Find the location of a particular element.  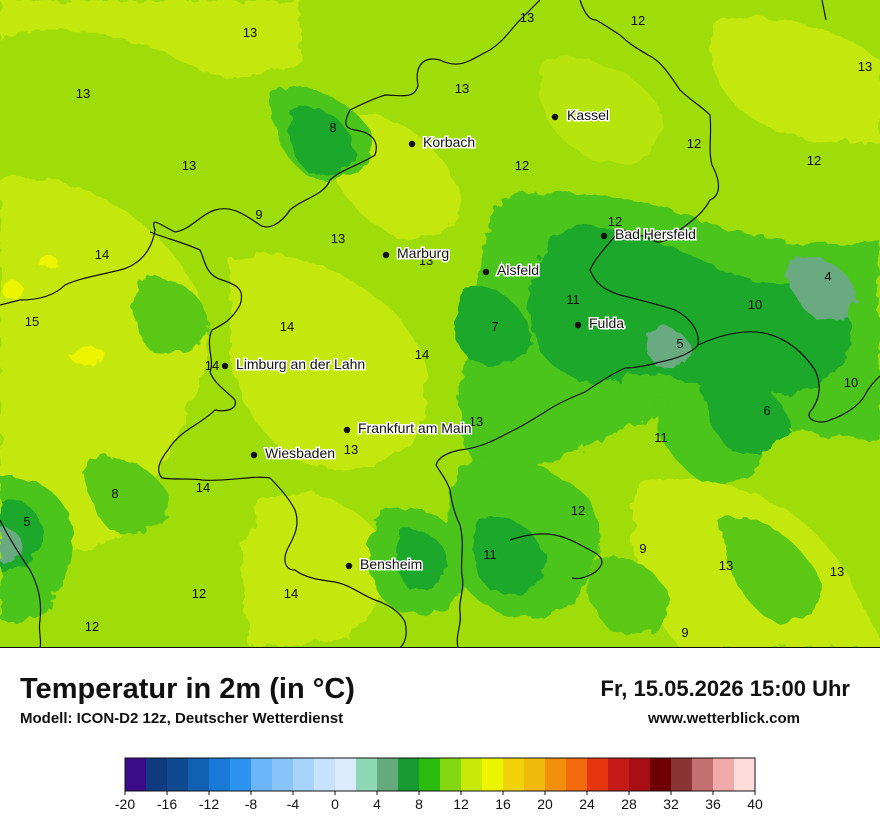

city-label: Fulda is located at coordinates (606, 323).